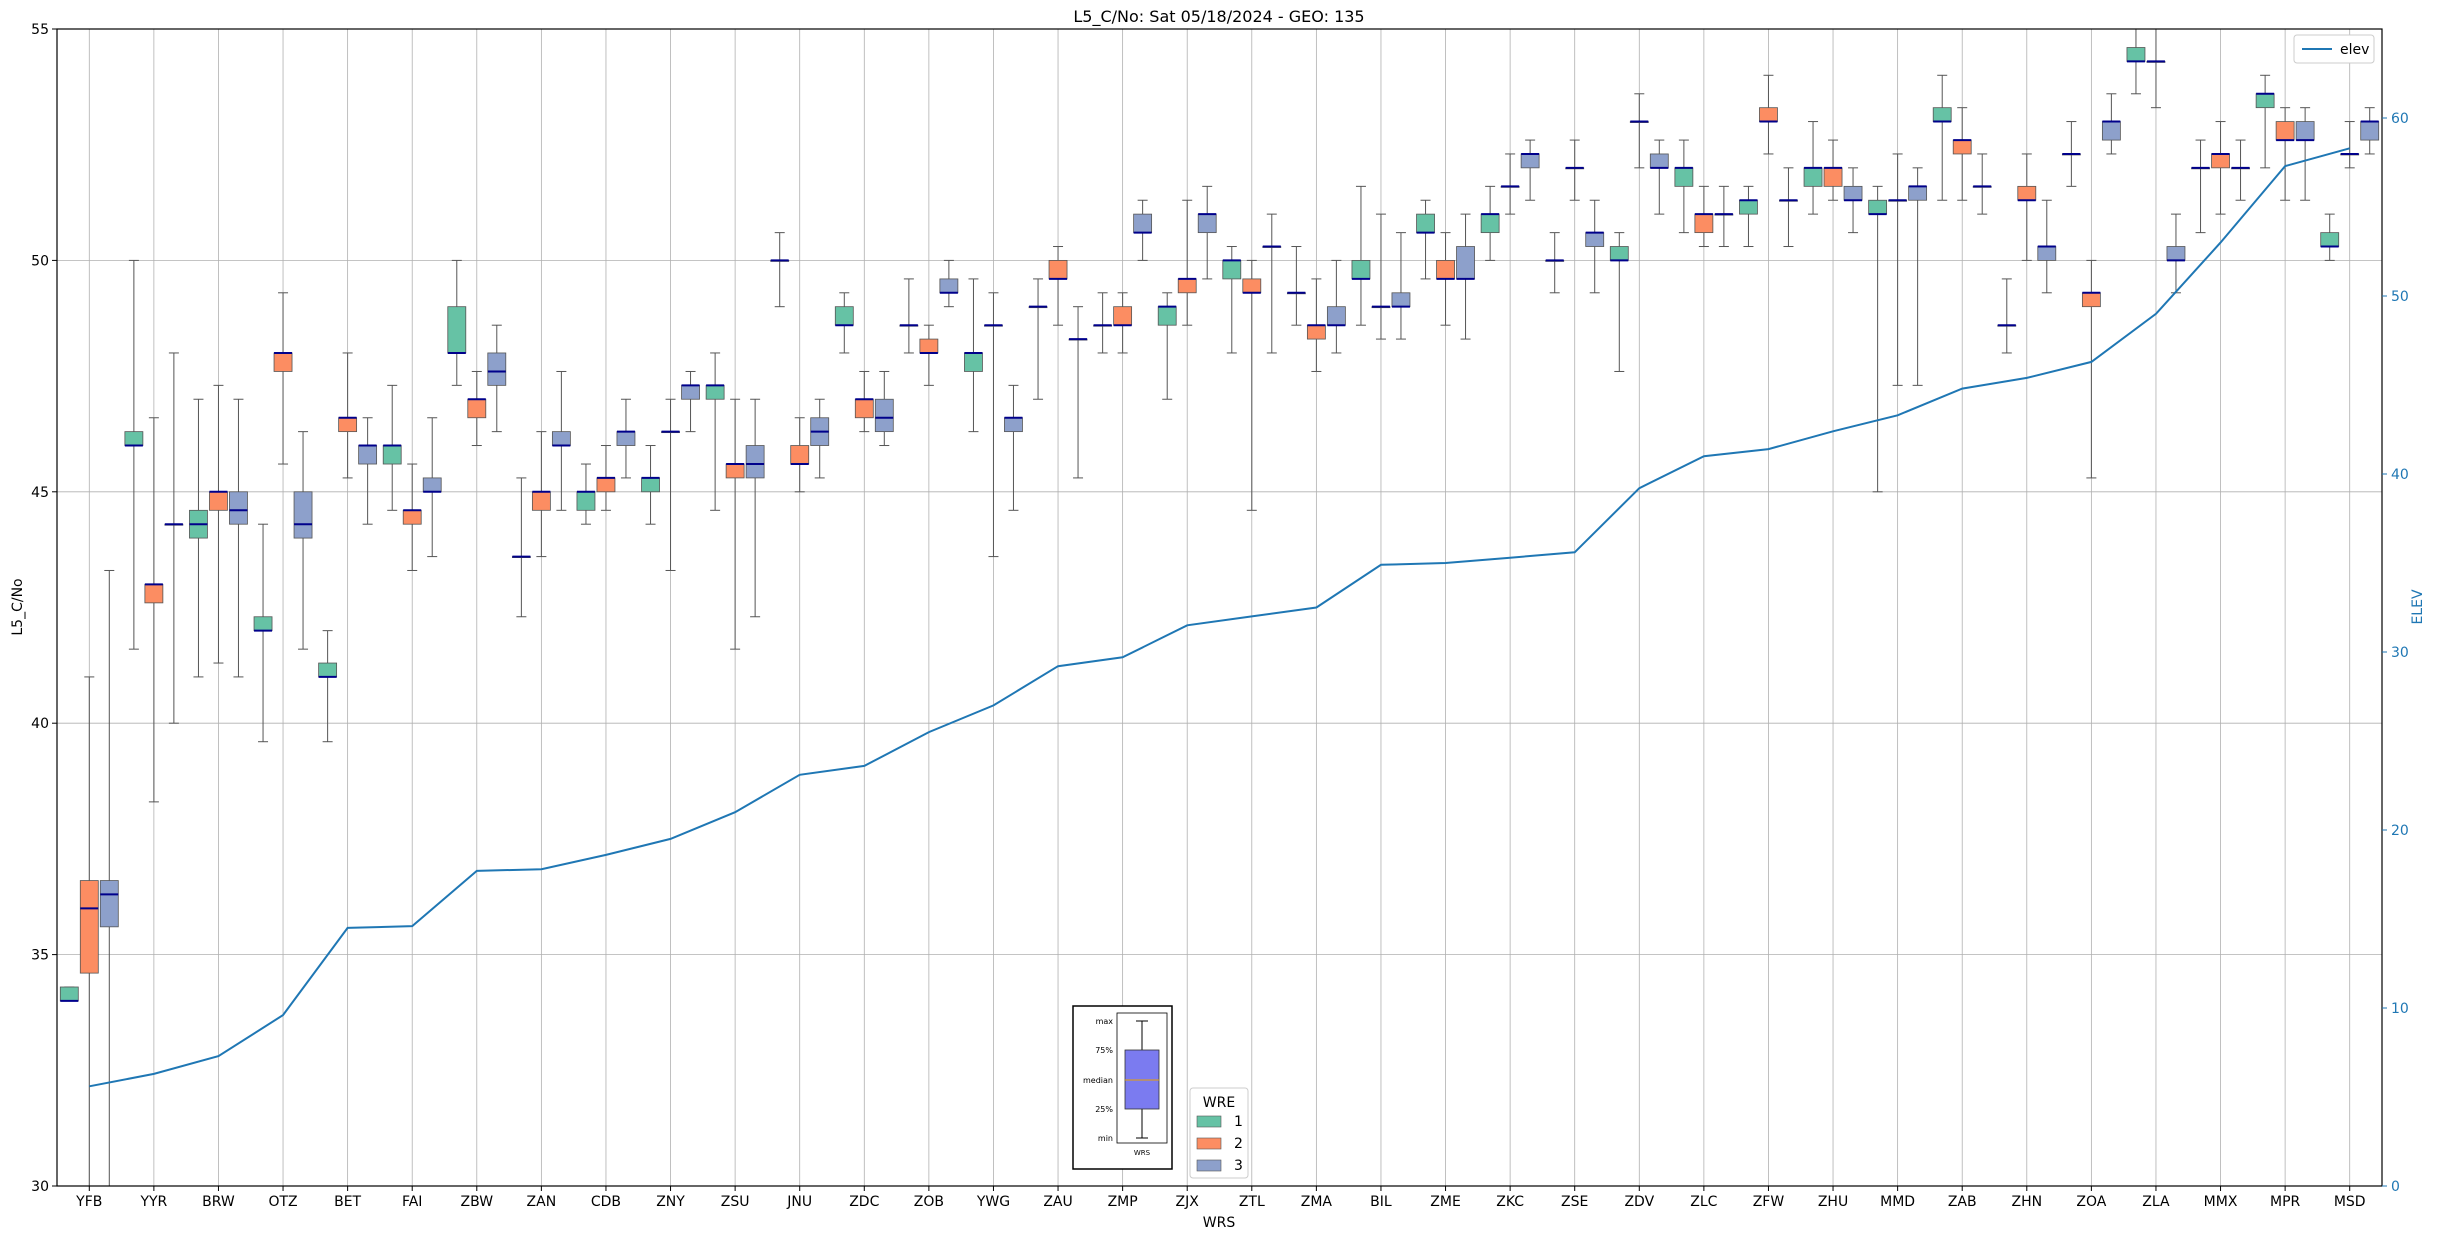  I want to click on box-ZKC-wre3, so click(1530, 170).